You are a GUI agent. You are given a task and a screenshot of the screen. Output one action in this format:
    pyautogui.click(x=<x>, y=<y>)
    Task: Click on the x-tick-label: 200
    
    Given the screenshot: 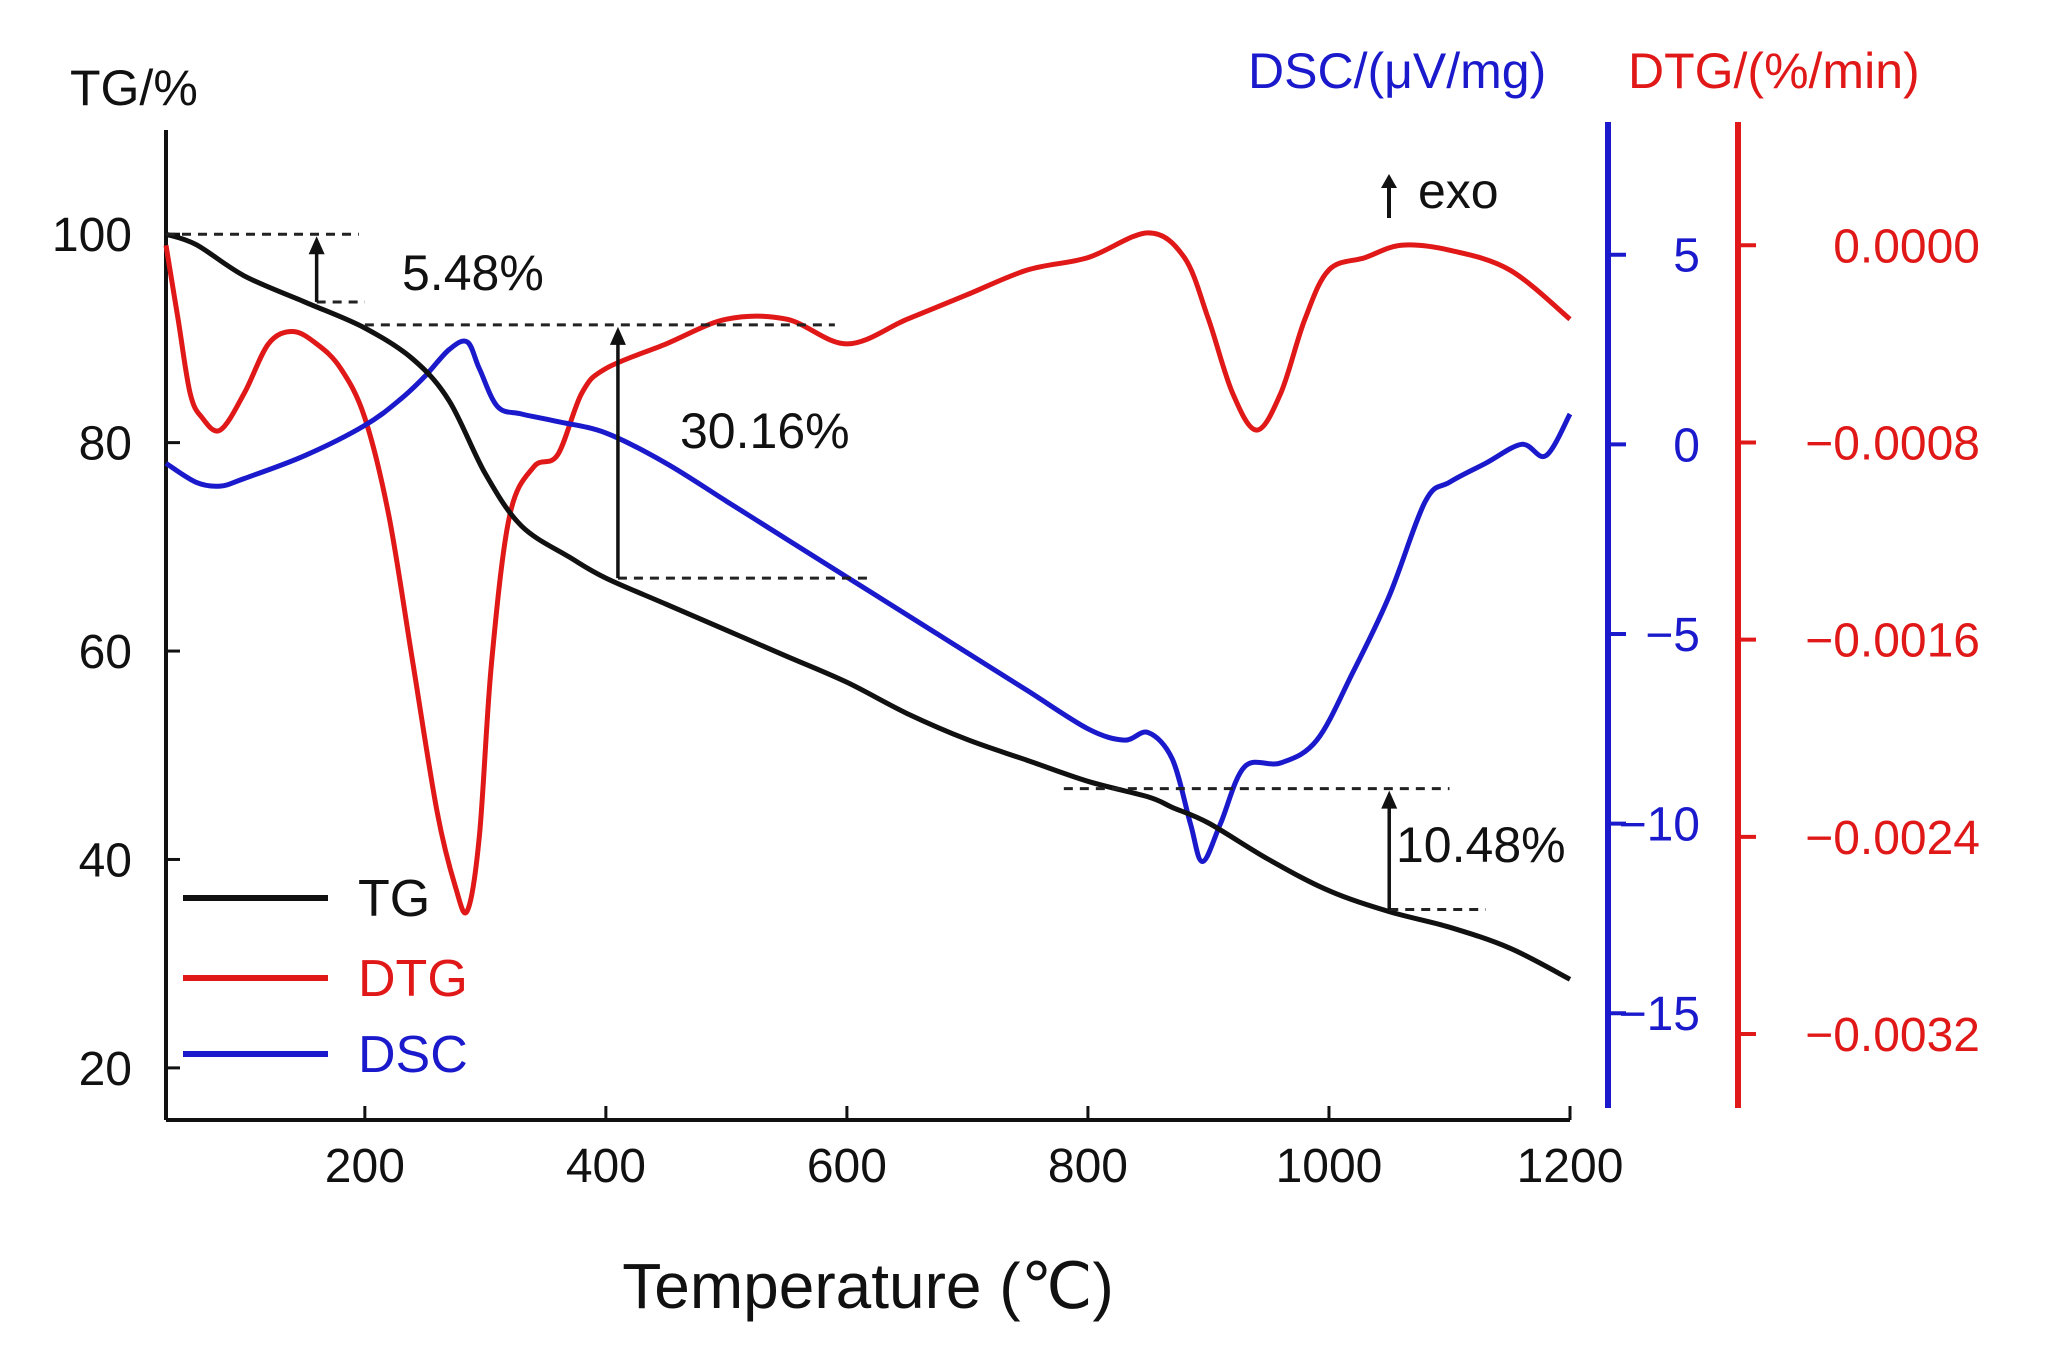 What is the action you would take?
    pyautogui.click(x=365, y=1166)
    